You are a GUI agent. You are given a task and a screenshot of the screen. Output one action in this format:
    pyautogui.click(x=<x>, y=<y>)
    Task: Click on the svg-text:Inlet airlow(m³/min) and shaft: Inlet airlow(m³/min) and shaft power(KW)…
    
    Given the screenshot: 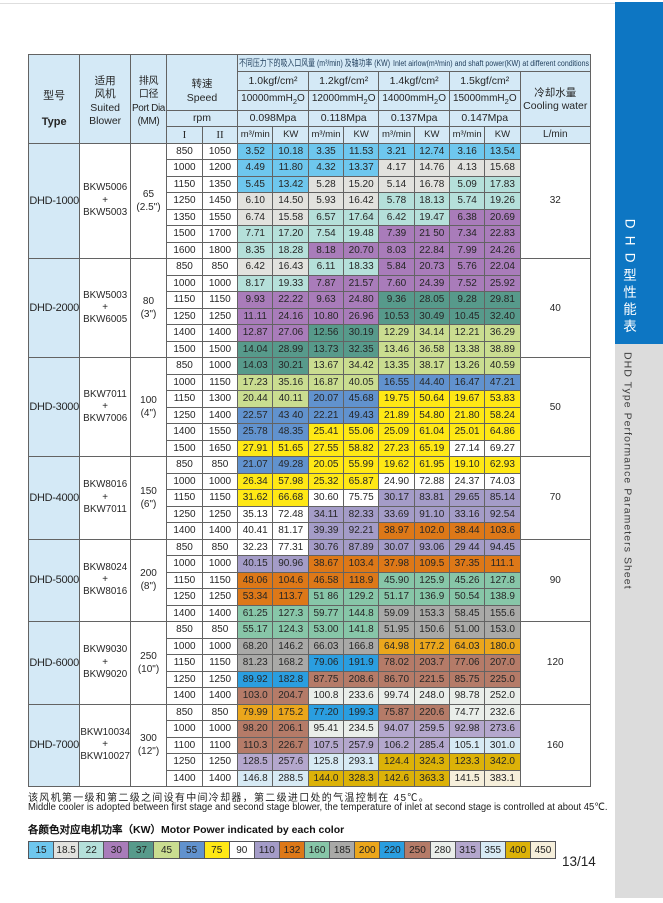 What is the action you would take?
    pyautogui.click(x=491, y=63)
    